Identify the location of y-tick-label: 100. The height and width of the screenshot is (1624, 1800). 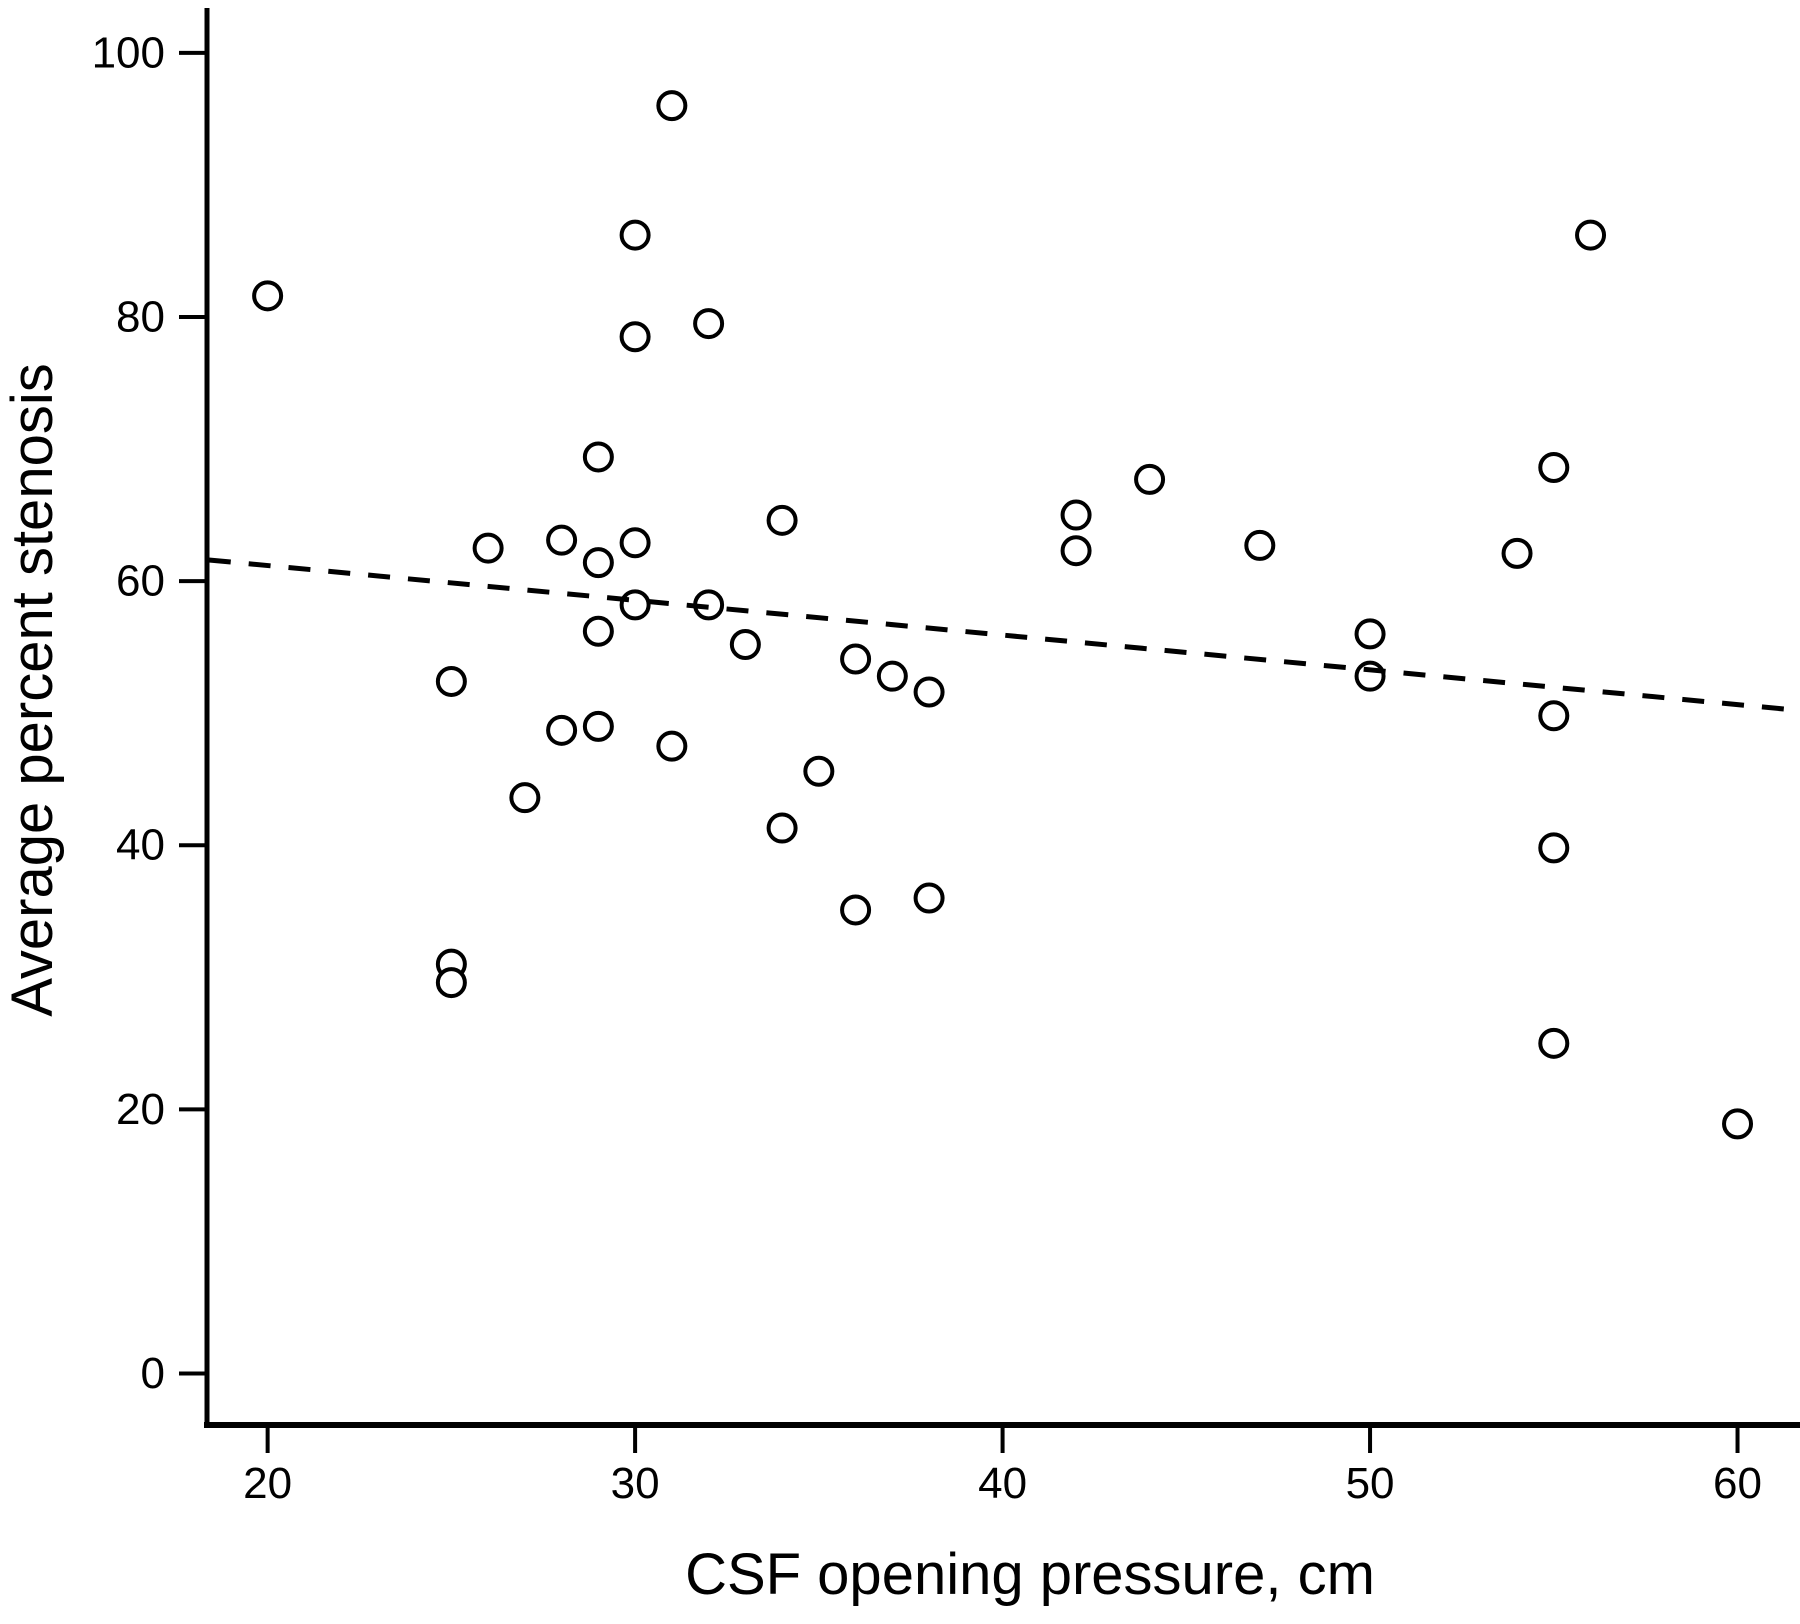
(128, 52).